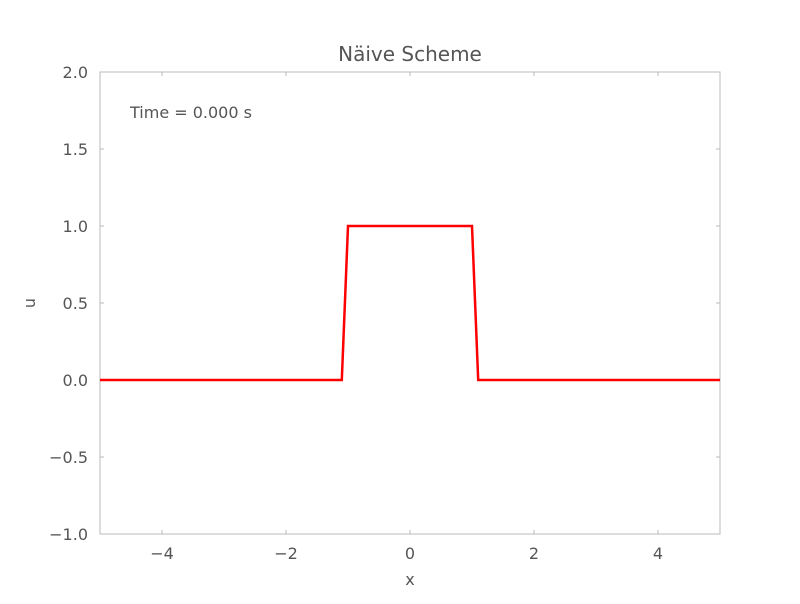 This screenshot has height=604, width=800. Describe the element at coordinates (68, 457) in the screenshot. I see `y-tick-label: −0.5` at that location.